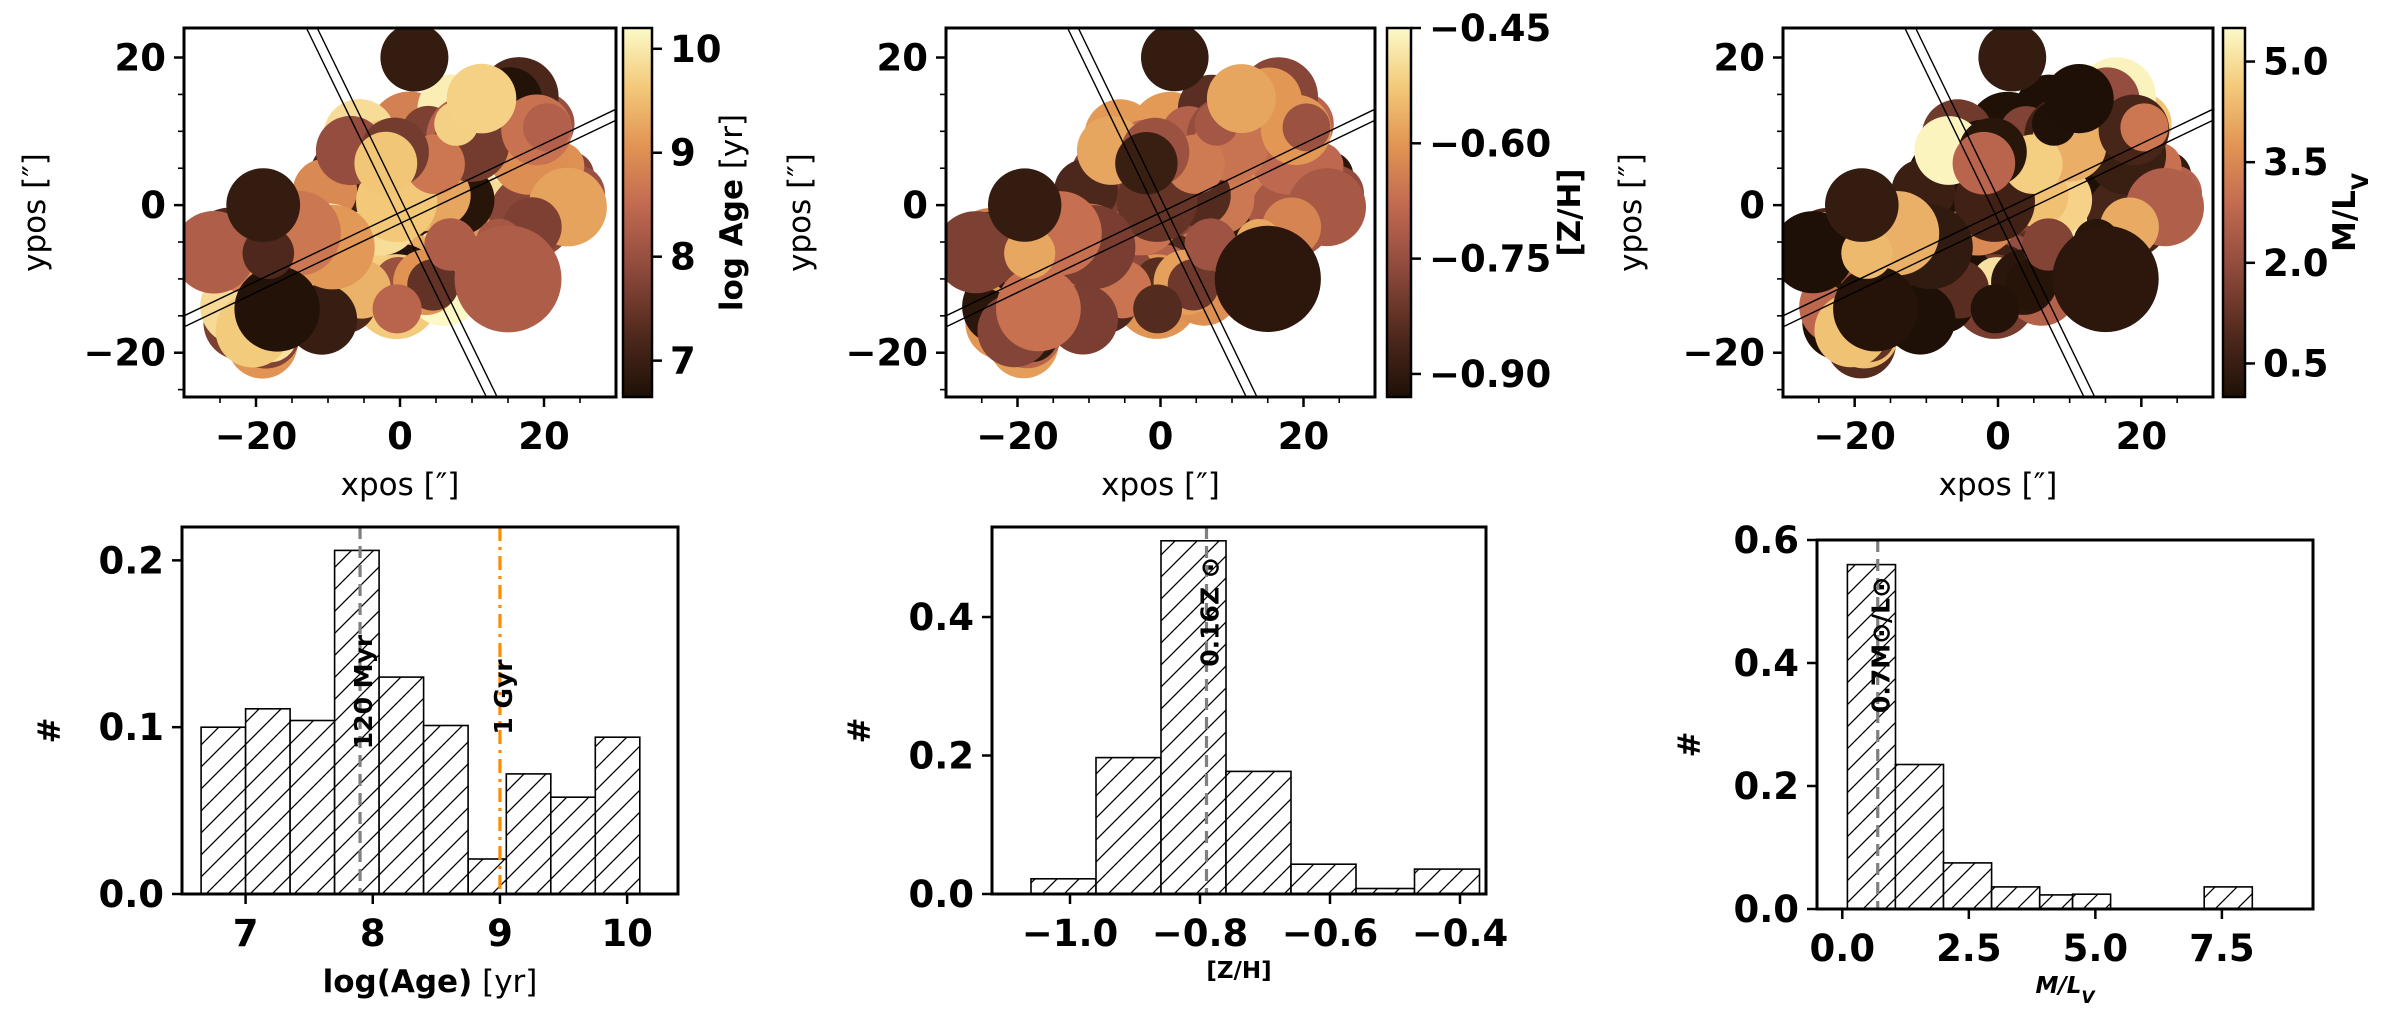  What do you see at coordinates (2296, 363) in the screenshot?
I see `colorbar-tick-label: 0.5` at bounding box center [2296, 363].